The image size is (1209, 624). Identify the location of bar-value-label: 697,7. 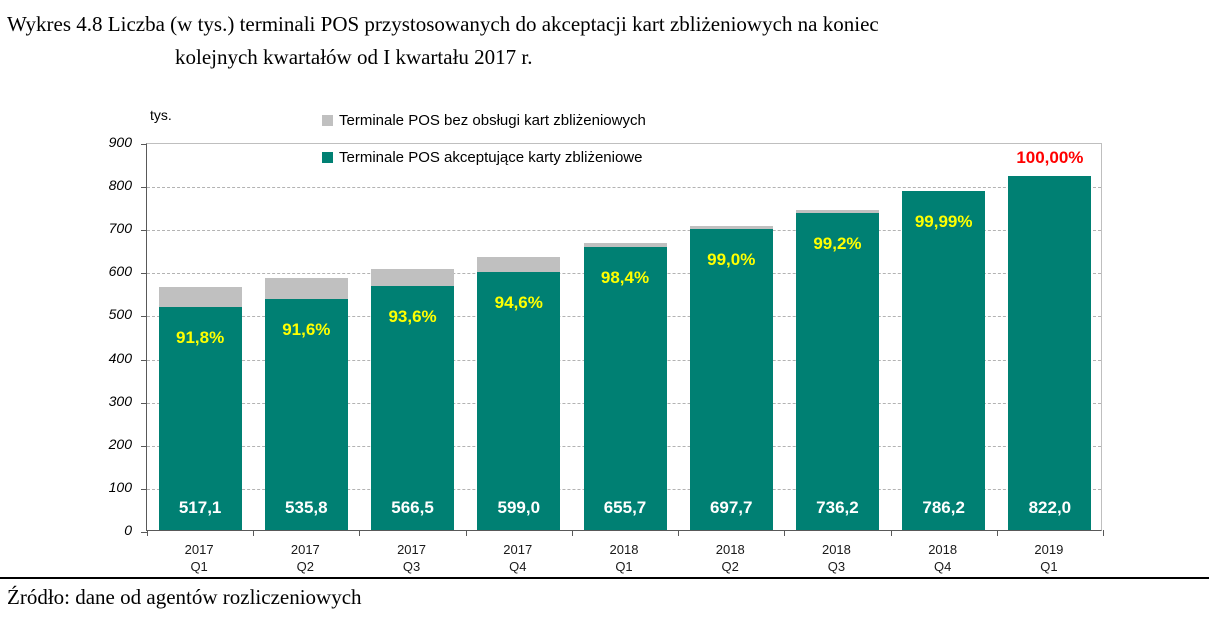
(731, 507).